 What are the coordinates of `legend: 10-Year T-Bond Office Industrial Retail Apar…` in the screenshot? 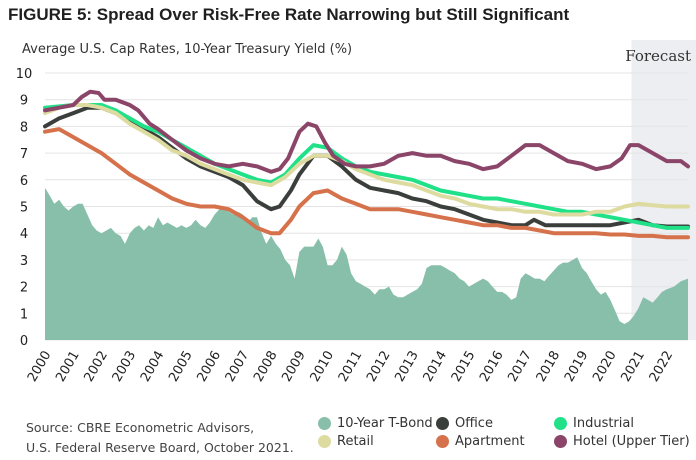 It's located at (507, 432).